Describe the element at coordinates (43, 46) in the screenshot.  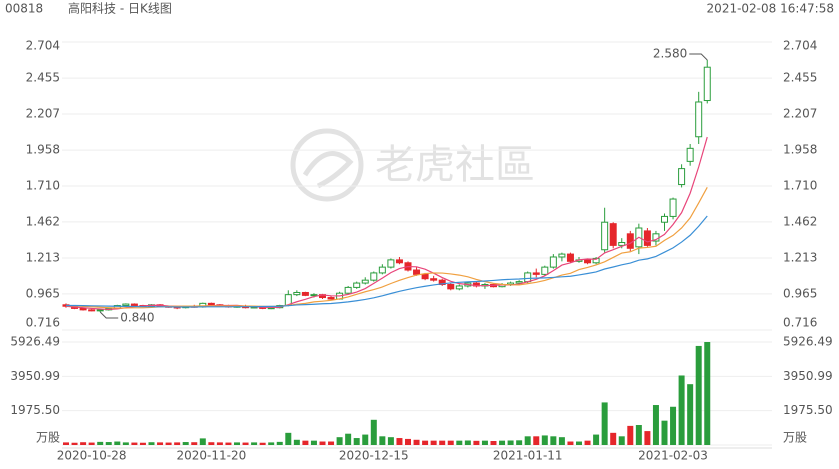
I see `y-tick-label: 2.704` at that location.